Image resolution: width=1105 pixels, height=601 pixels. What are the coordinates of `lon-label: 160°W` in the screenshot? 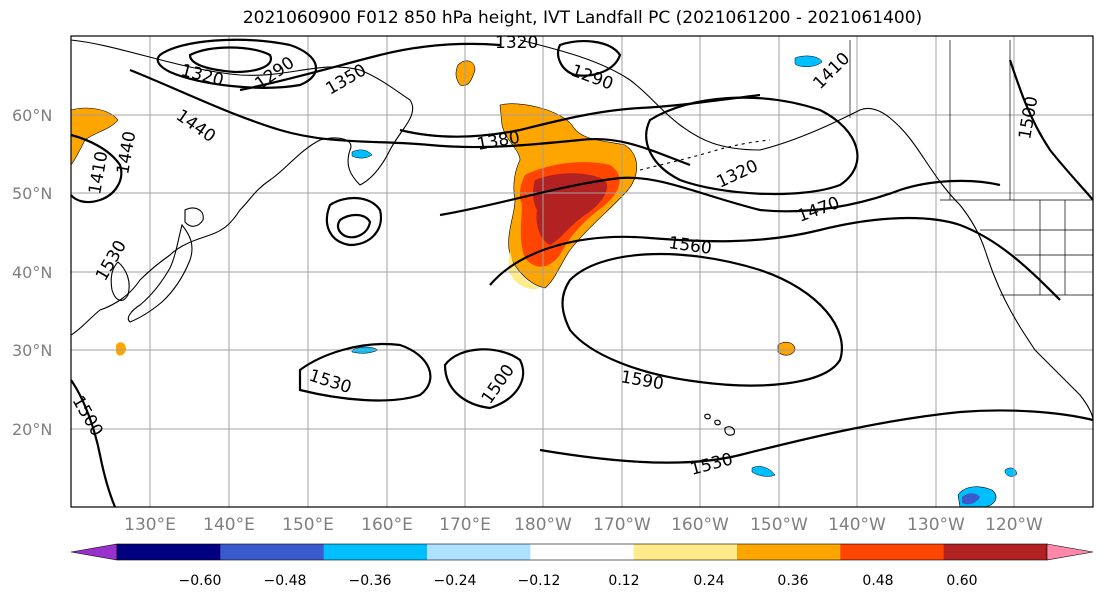 It's located at (700, 525).